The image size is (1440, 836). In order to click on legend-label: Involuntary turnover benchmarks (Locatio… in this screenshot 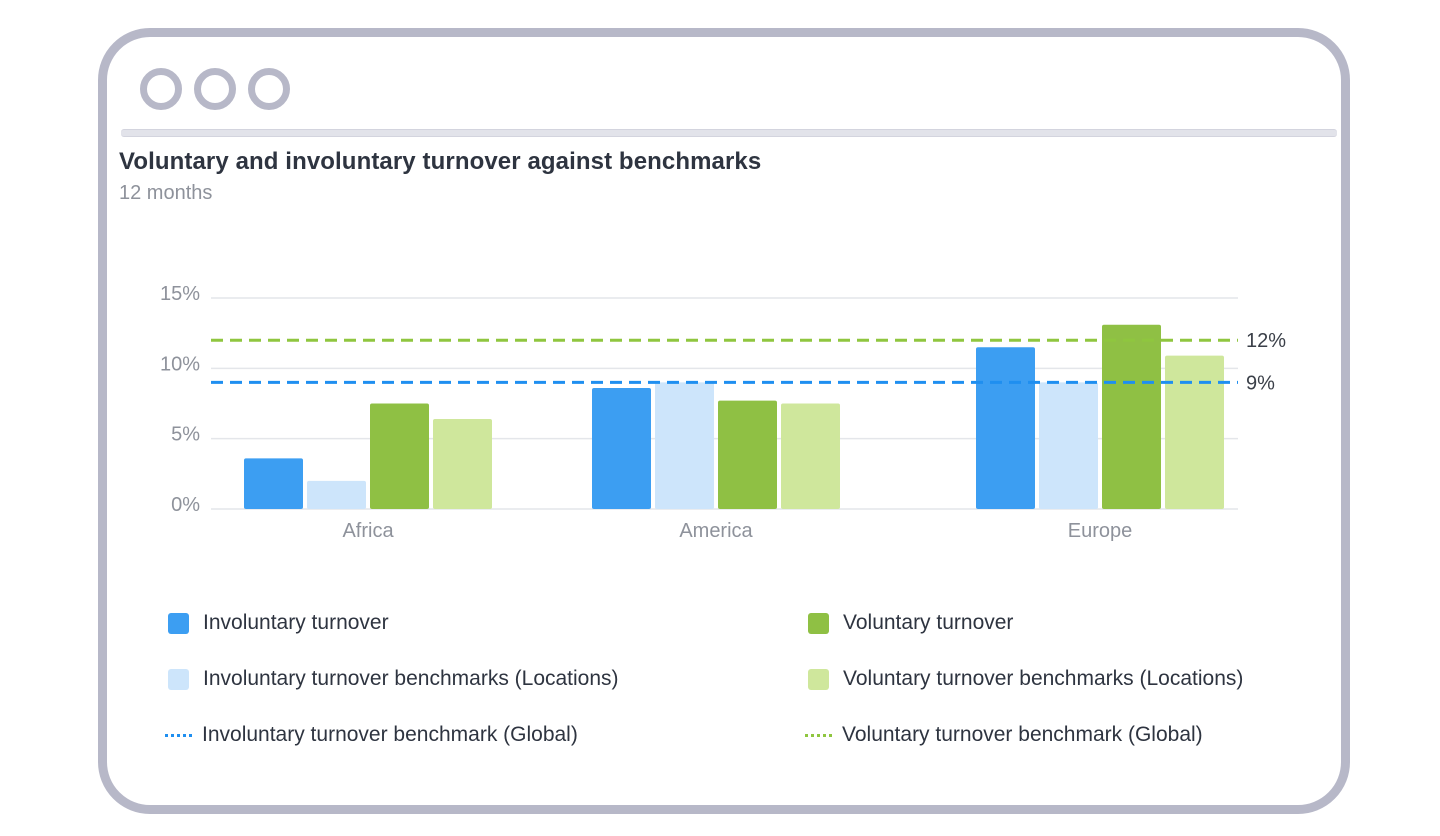, I will do `click(411, 678)`.